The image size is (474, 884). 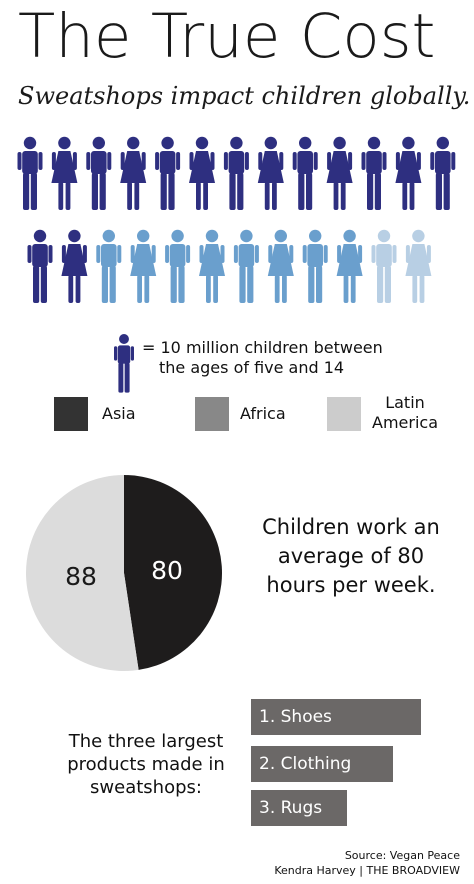 I want to click on page-subtitle: Sweatshops impact children globally., so click(x=244, y=96).